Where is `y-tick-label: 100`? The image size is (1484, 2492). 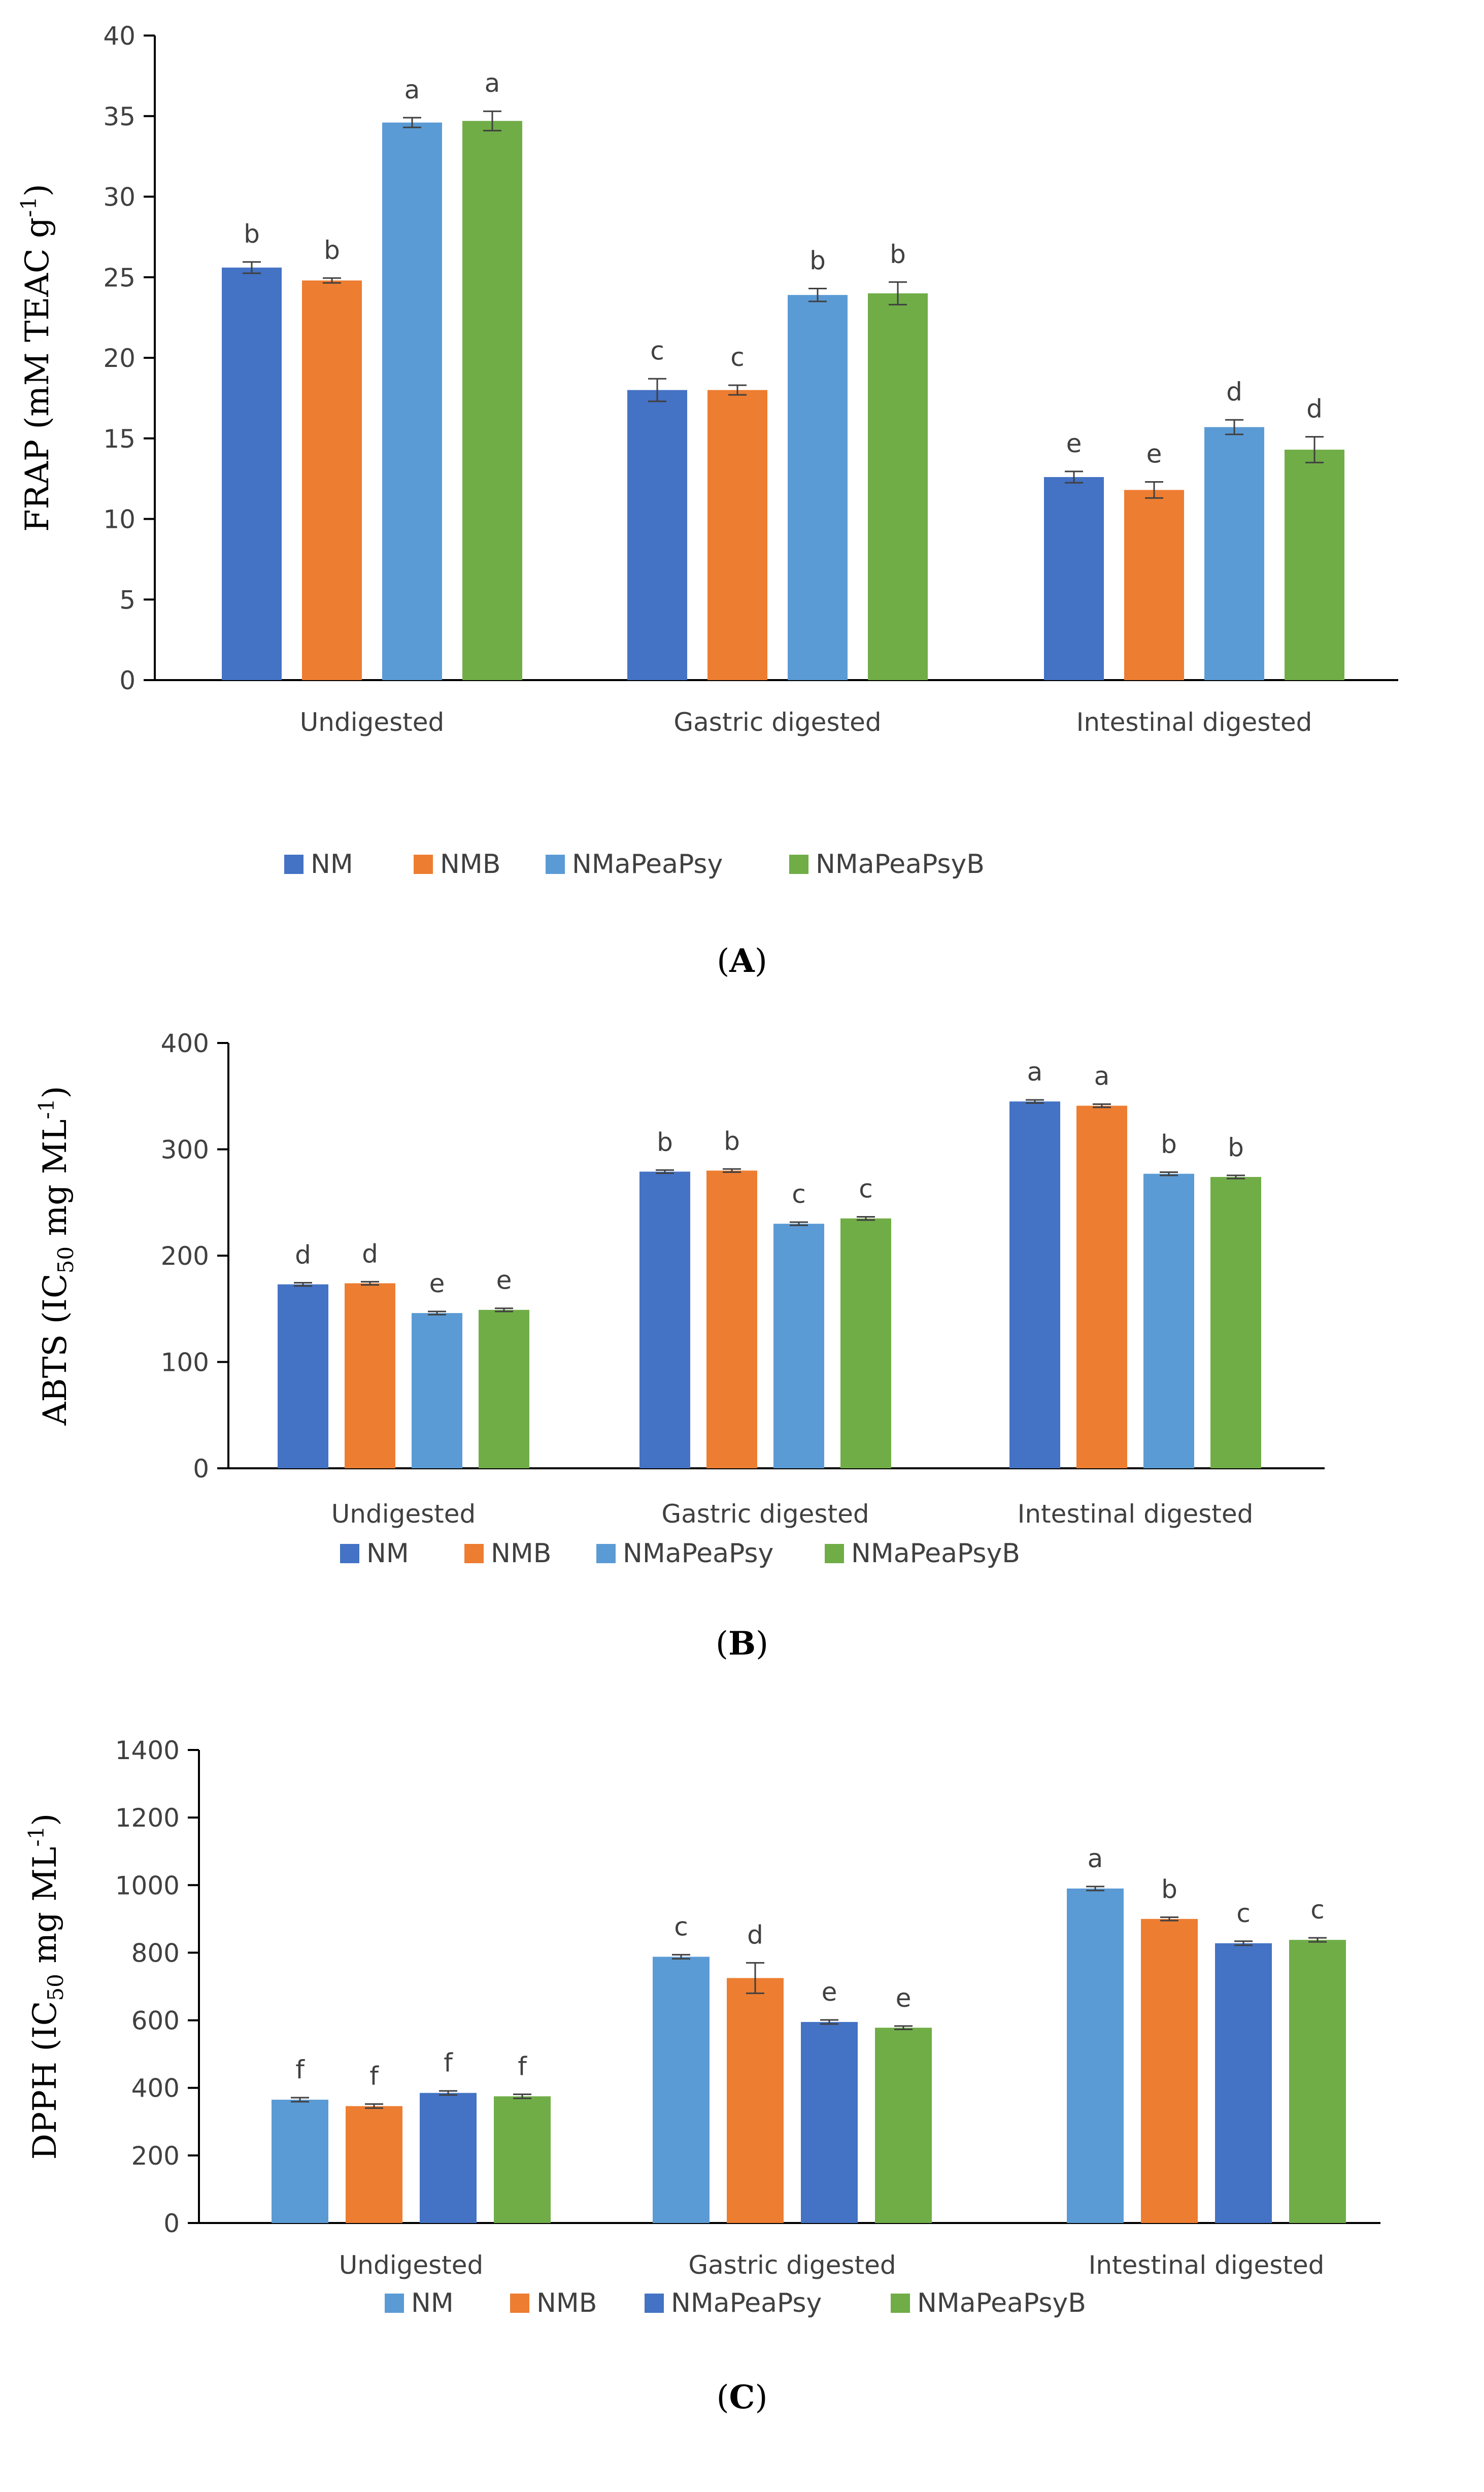 y-tick-label: 100 is located at coordinates (185, 1362).